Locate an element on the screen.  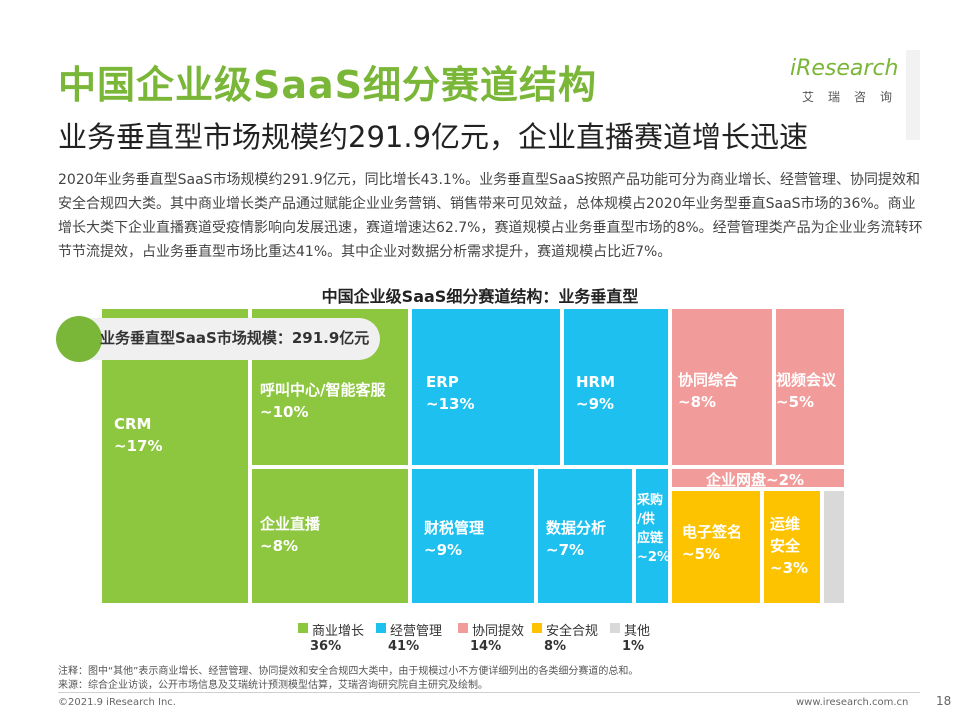
treemap-tile: 电子签名 ~5% is located at coordinates (716, 547).